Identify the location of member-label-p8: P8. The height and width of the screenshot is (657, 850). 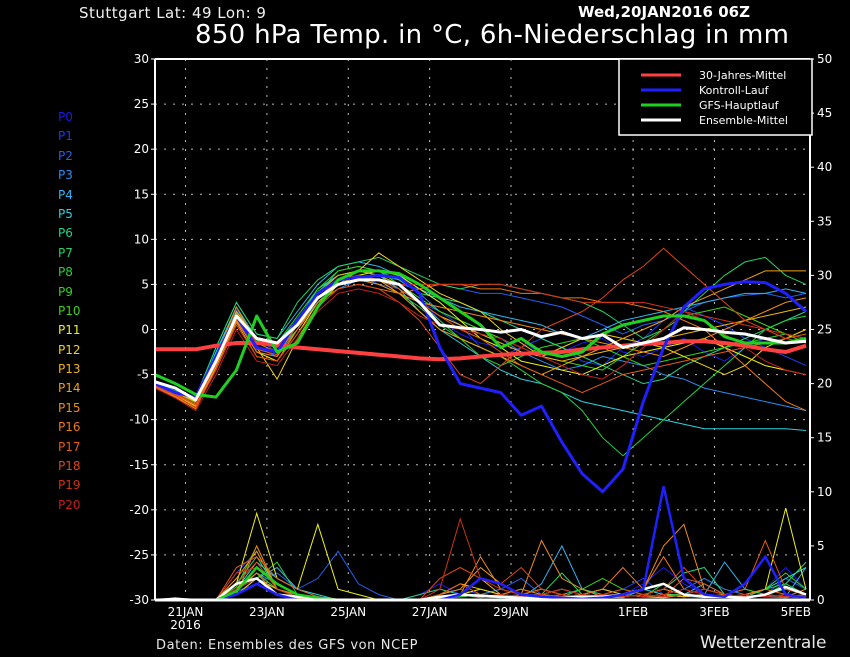
(65, 272).